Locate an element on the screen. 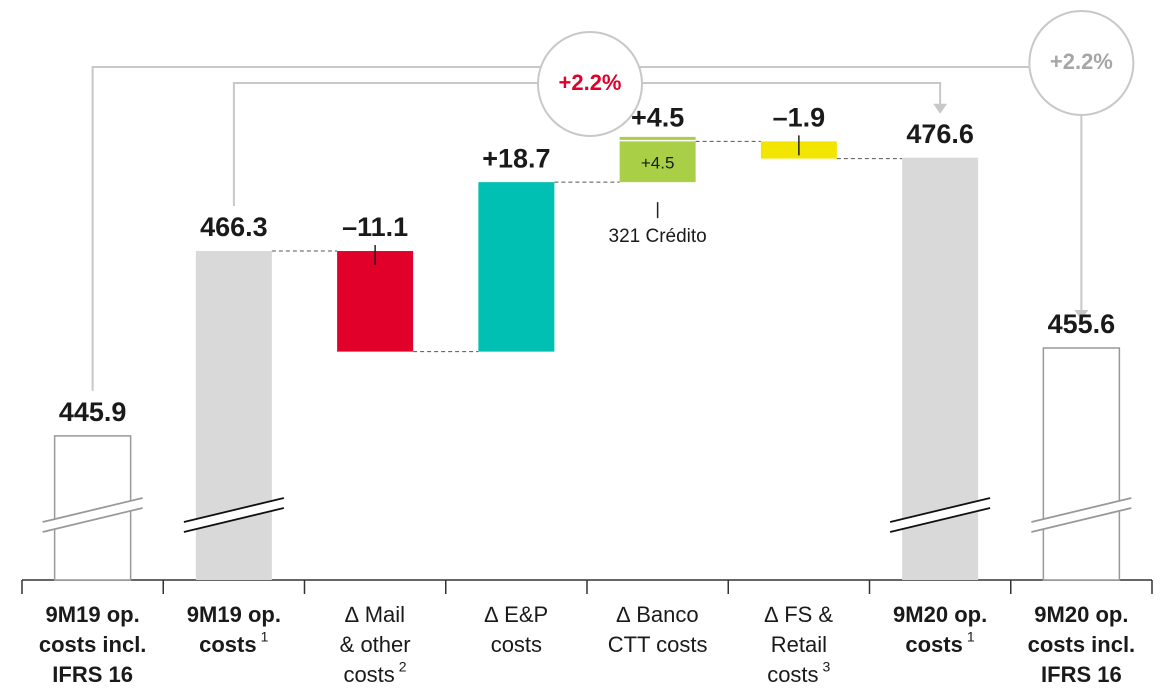  annotation: 321 Crédito is located at coordinates (658, 236).